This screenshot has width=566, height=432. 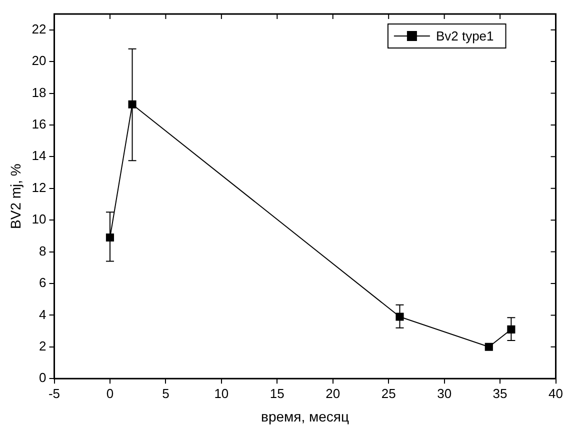 I want to click on y-tick-label: 8, so click(x=42, y=250).